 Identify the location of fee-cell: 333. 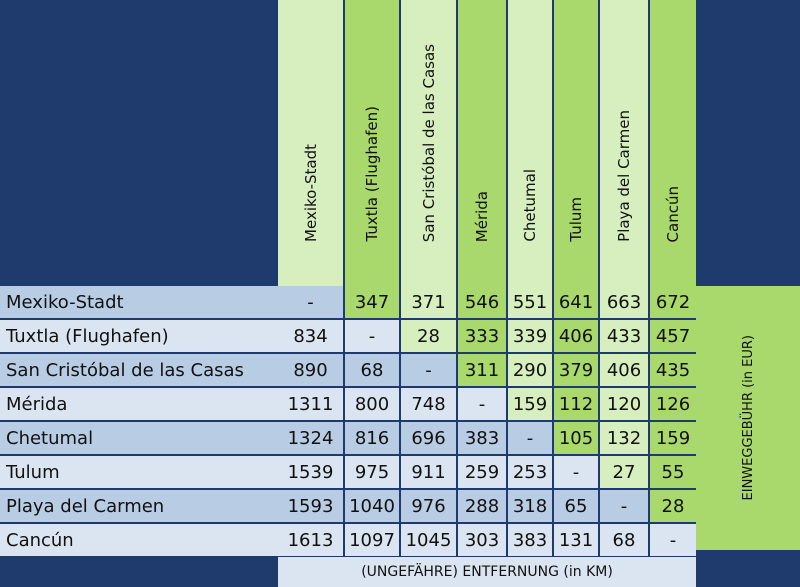
(482, 336).